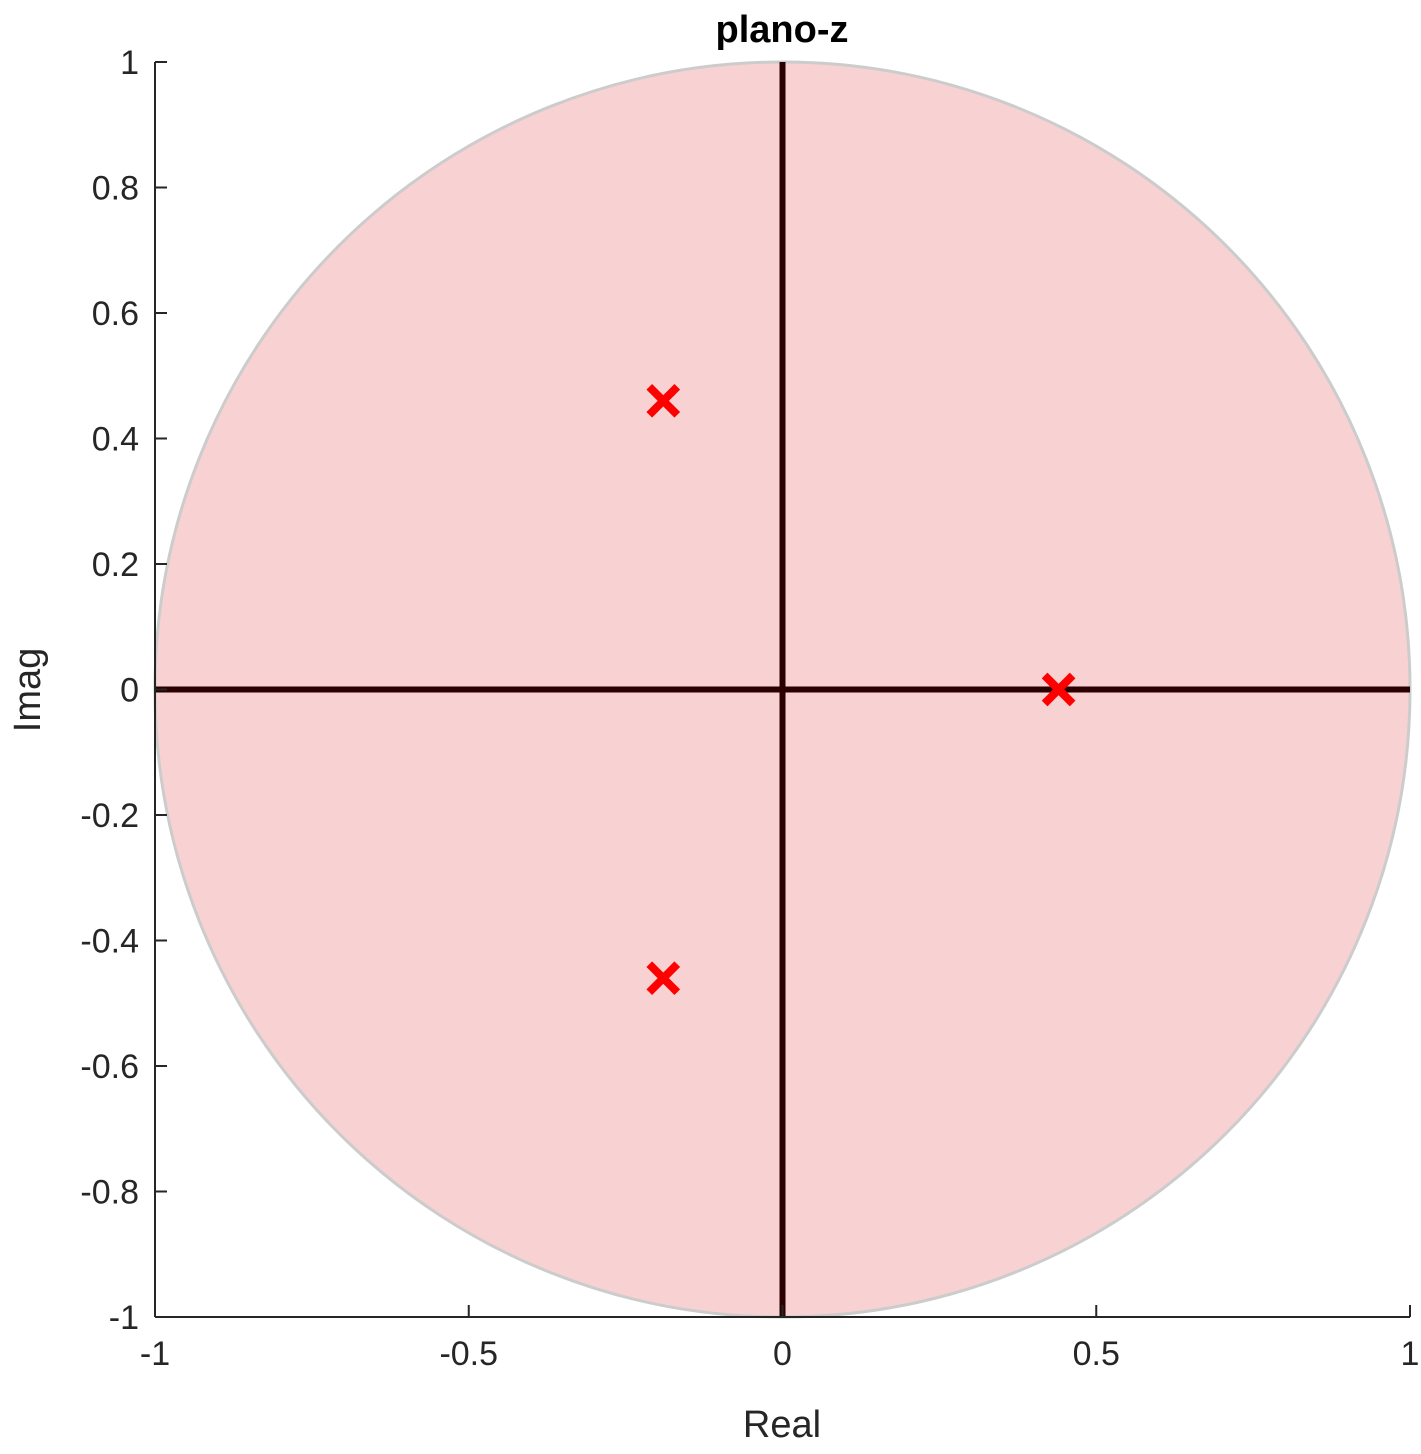 The image size is (1421, 1454). Describe the element at coordinates (155, 1354) in the screenshot. I see `x-tick-label: -1` at that location.